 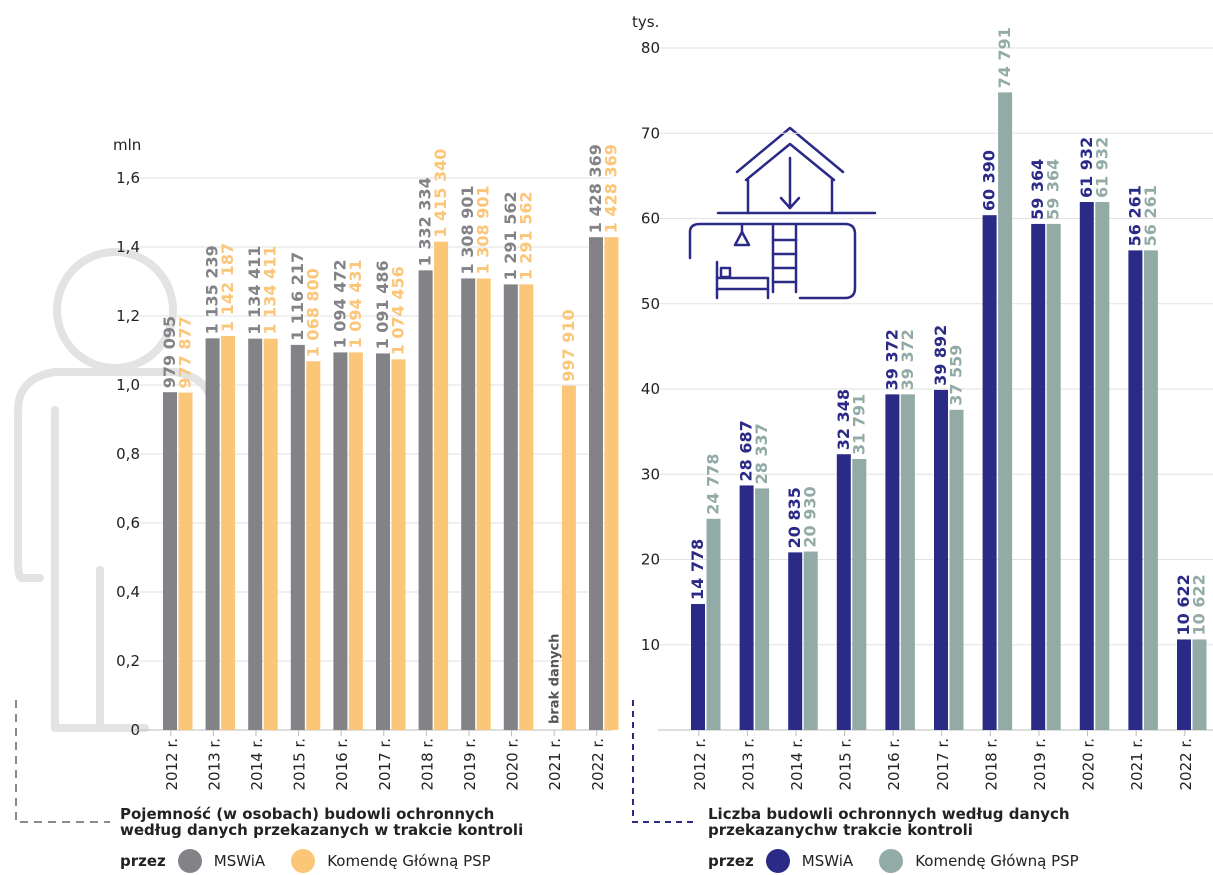 I want to click on right-data-label-mswia: 39 892, so click(x=940, y=355).